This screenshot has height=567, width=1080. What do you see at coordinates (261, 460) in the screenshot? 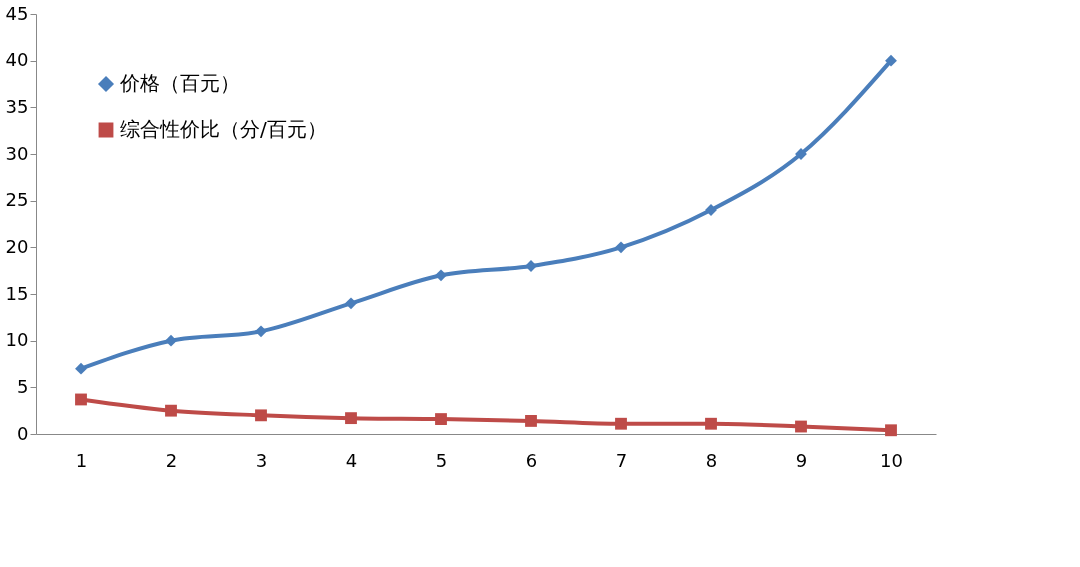
I see `x-tick-label: 3` at bounding box center [261, 460].